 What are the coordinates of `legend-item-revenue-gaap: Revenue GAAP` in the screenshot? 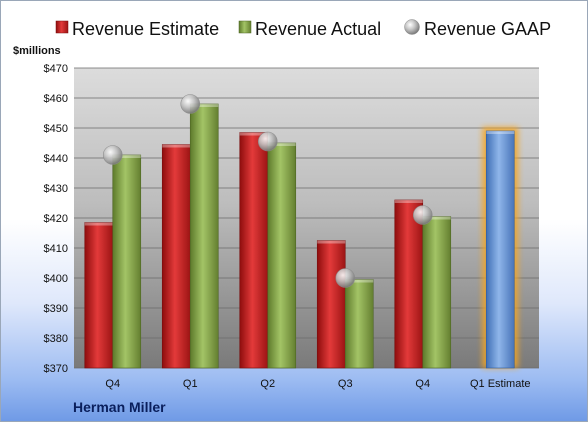 It's located at (477, 29).